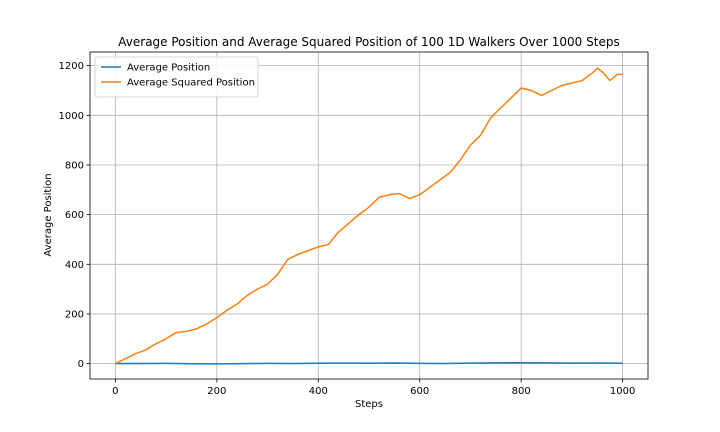  Describe the element at coordinates (48, 214) in the screenshot. I see `y-axis-label: Average Position` at that location.